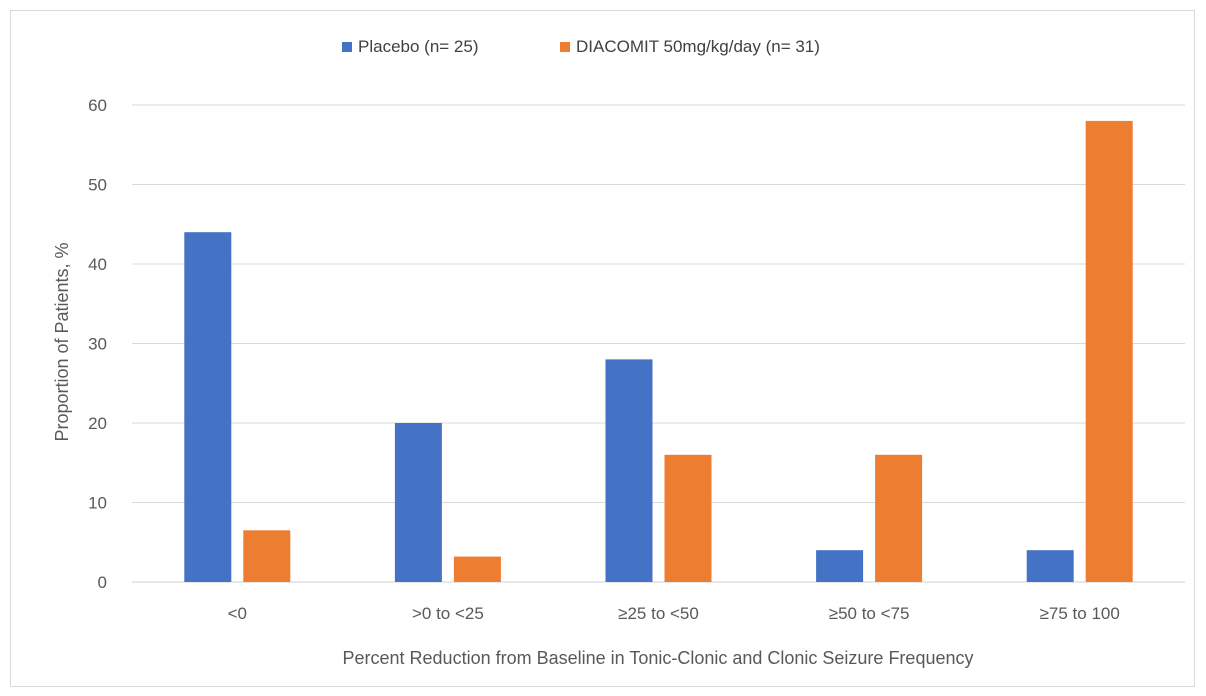 Image resolution: width=1206 pixels, height=696 pixels. What do you see at coordinates (448, 613) in the screenshot?
I see `x-tick-label: >0 to <25` at bounding box center [448, 613].